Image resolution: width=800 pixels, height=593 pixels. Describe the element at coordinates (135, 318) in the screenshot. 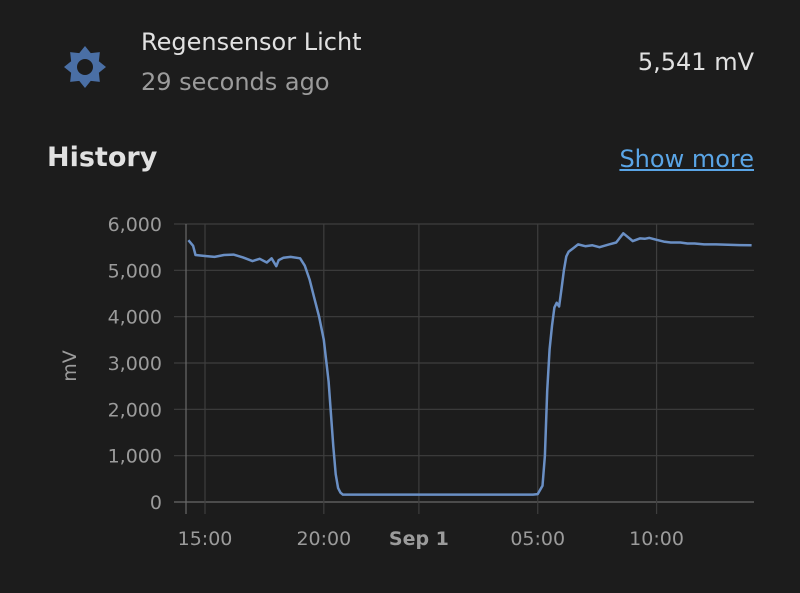

I see `y-tick-label: 4,000` at that location.